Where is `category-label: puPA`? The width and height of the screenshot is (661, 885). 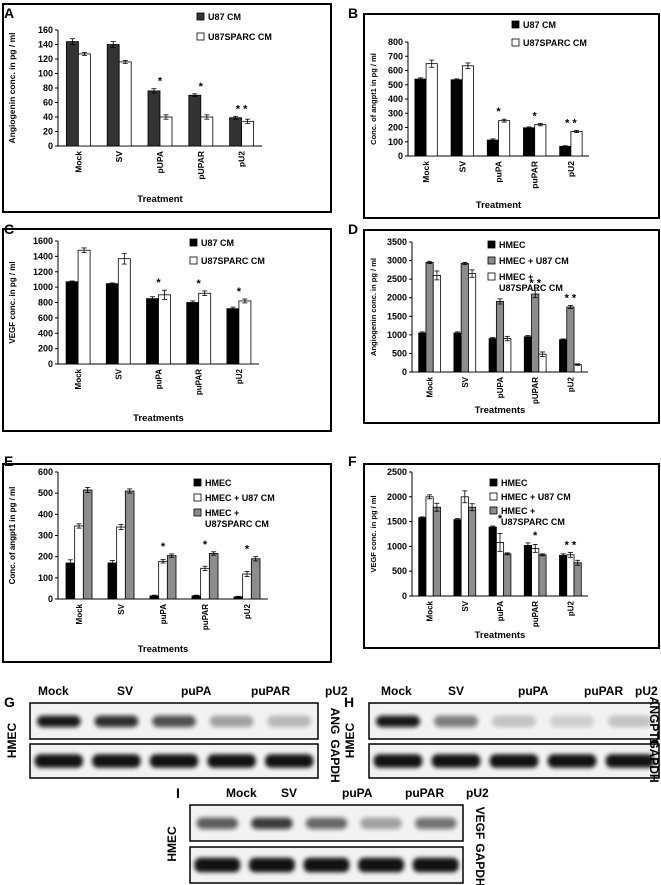
category-label: puPA is located at coordinates (500, 611).